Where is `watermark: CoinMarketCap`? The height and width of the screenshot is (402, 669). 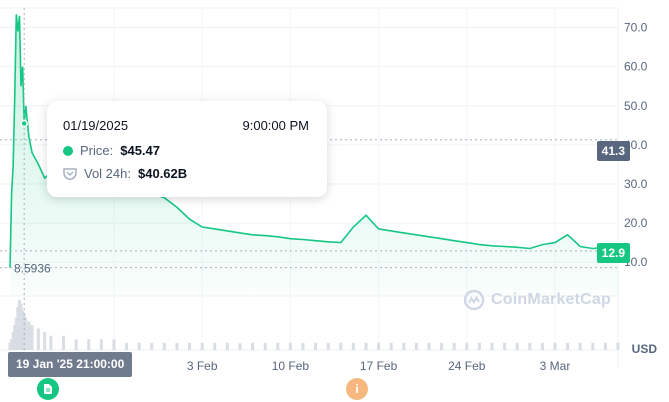
watermark: CoinMarketCap is located at coordinates (537, 300).